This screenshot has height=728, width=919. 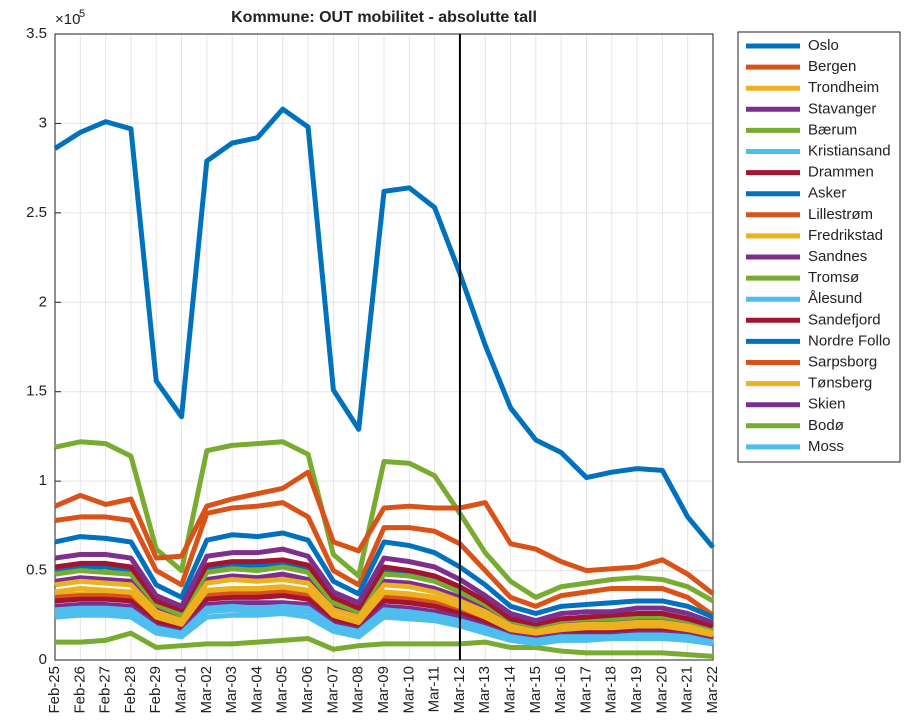 What do you see at coordinates (36, 33) in the screenshot?
I see `y-tick-label: 3.5` at bounding box center [36, 33].